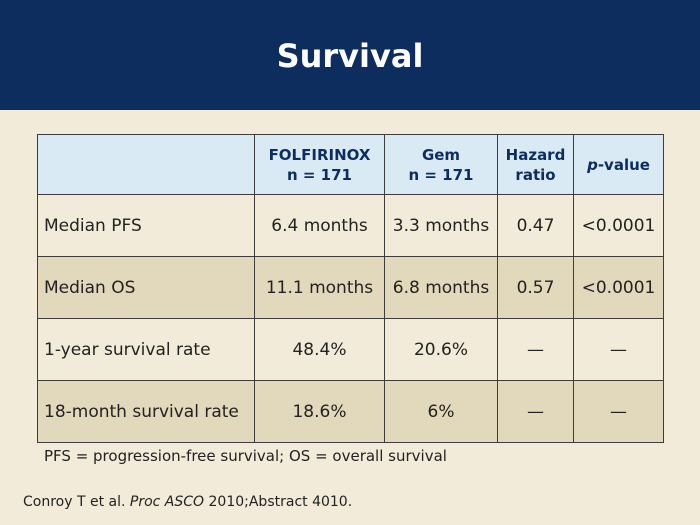 The height and width of the screenshot is (525, 700). Describe the element at coordinates (535, 174) in the screenshot. I see `header-ratio-word: ratio` at that location.